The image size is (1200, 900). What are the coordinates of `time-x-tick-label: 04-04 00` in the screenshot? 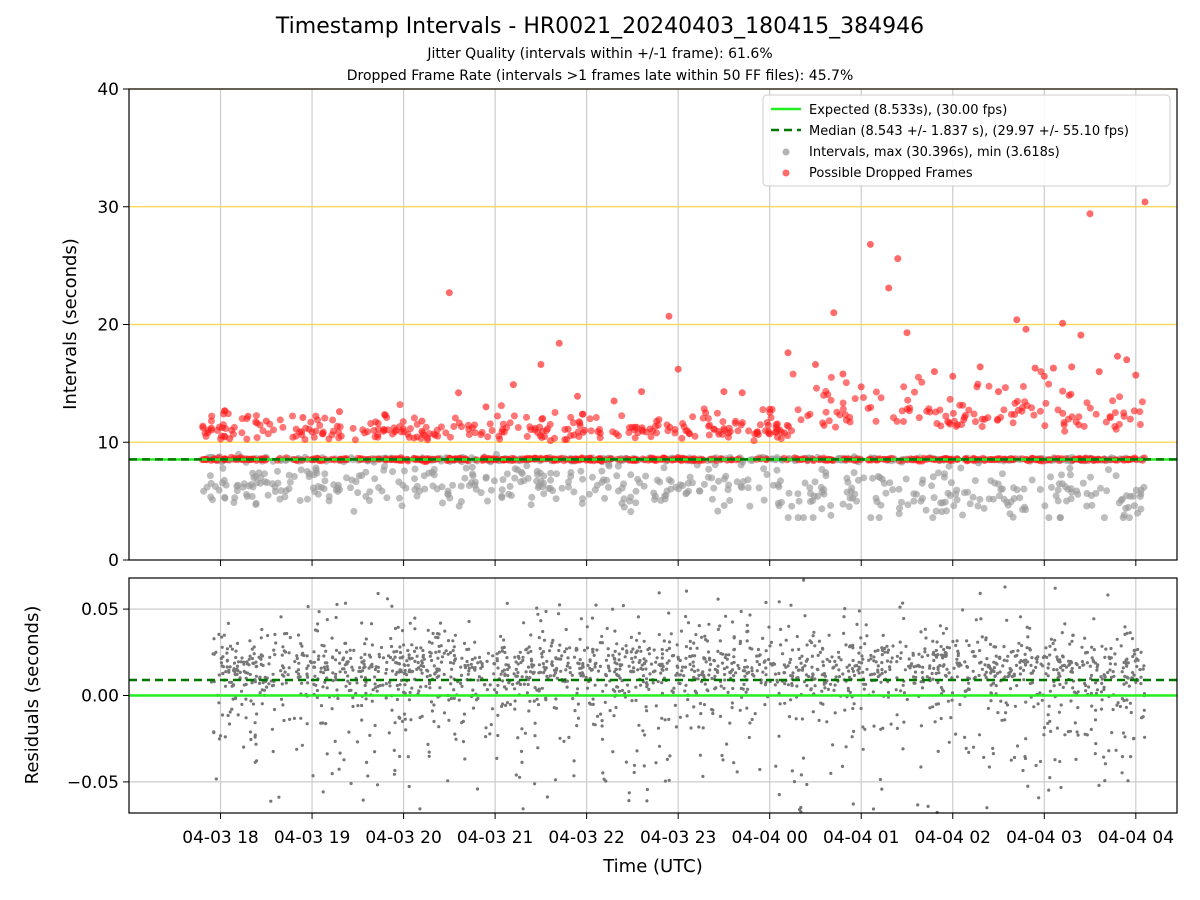 It's located at (769, 838).